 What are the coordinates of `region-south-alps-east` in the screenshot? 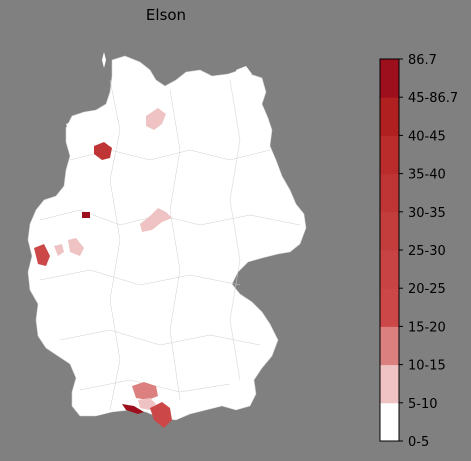 It's located at (161, 415).